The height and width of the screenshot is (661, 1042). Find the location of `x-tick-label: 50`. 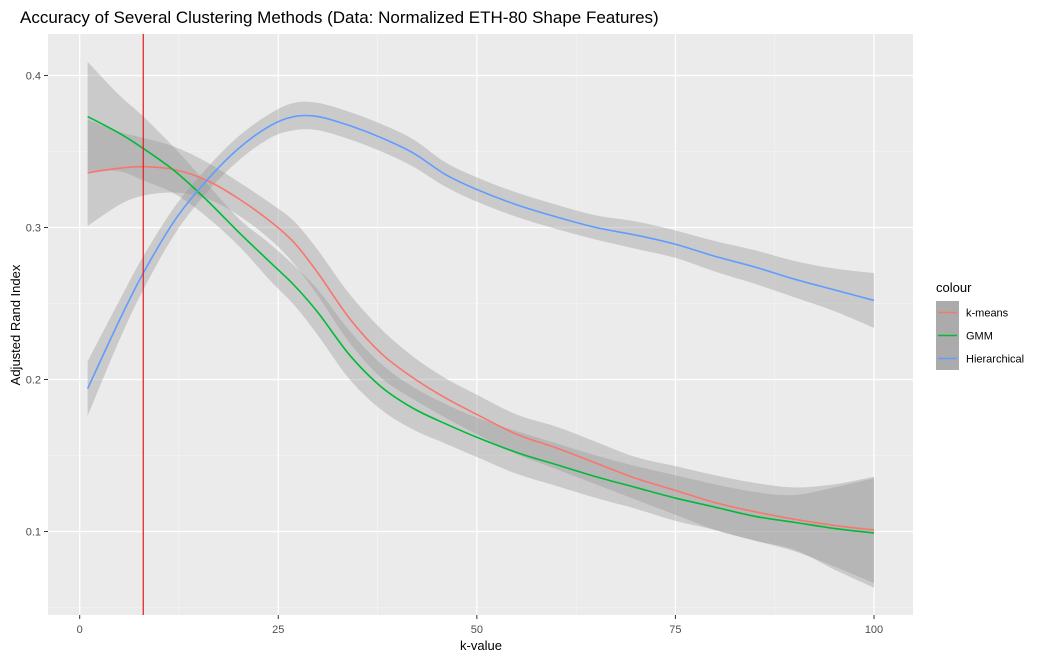

x-tick-label: 50 is located at coordinates (477, 630).